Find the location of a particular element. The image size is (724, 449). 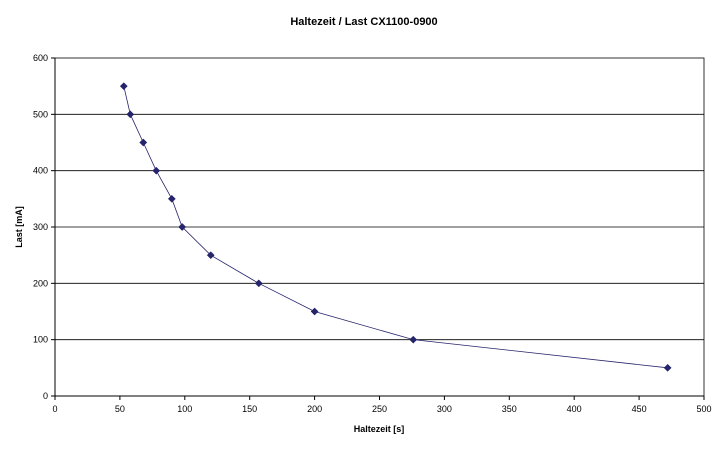

x-tick-label: 250 is located at coordinates (379, 409).